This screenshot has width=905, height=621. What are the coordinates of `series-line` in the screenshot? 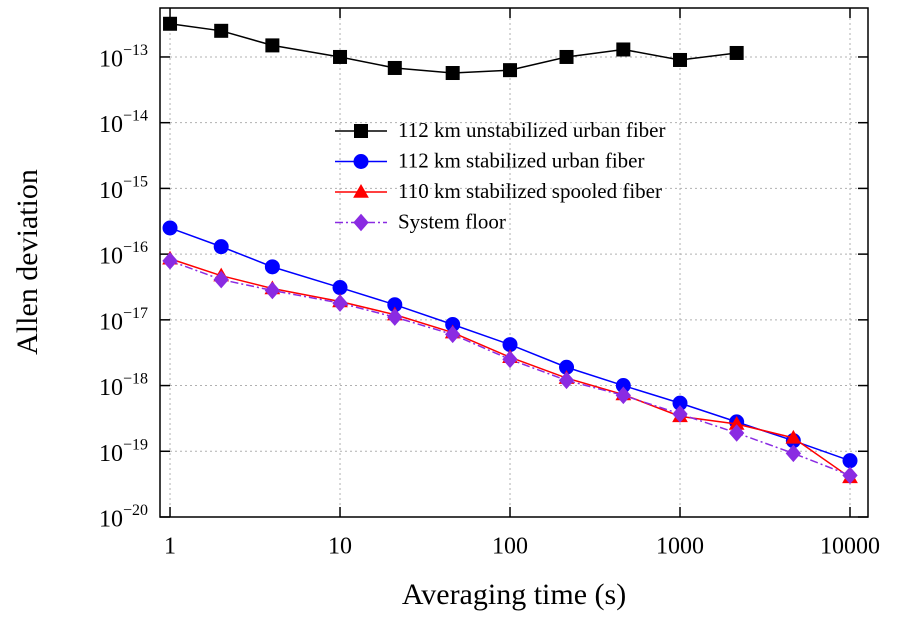 It's located at (453, 48).